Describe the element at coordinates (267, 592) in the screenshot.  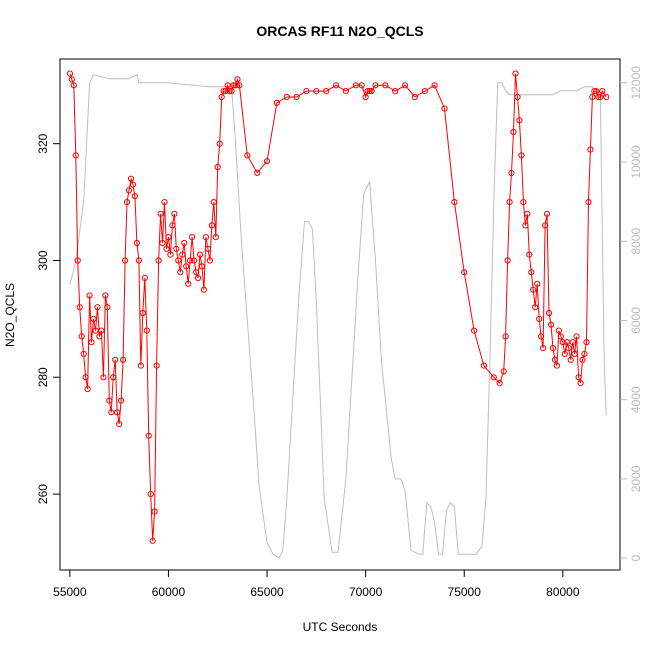
I see `x-tick-label: 65000` at that location.